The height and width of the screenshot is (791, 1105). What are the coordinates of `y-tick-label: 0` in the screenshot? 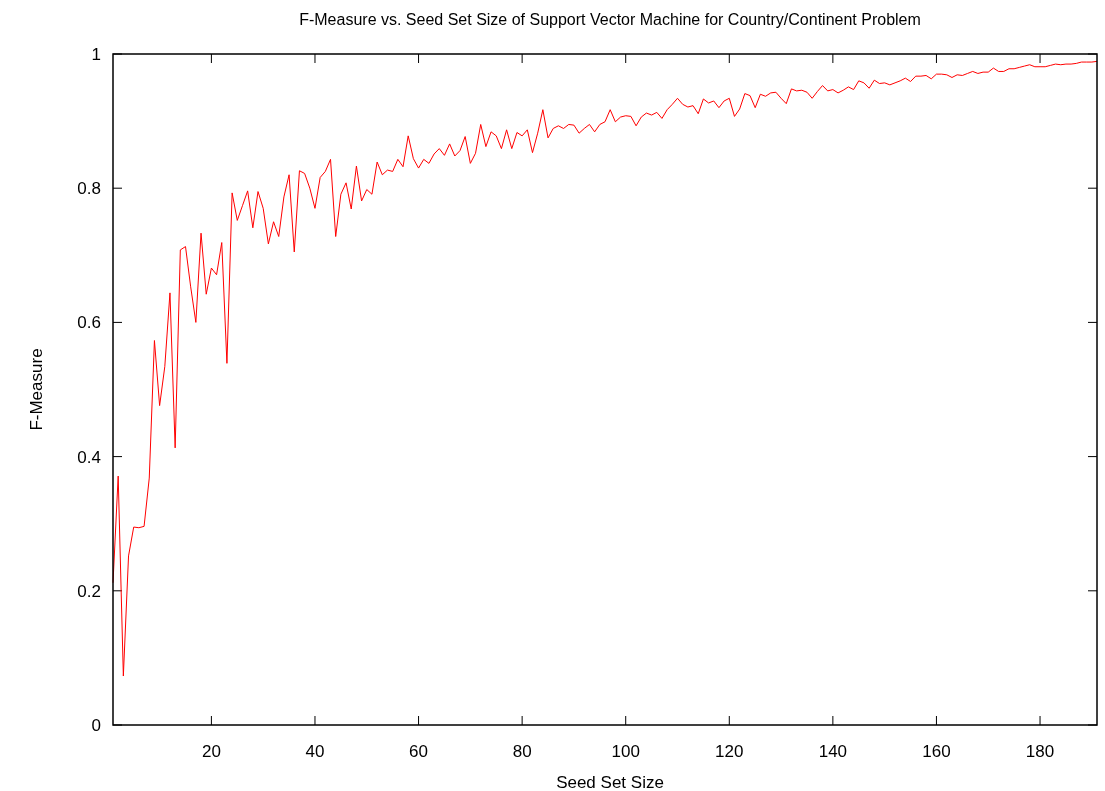 It's located at (96, 725).